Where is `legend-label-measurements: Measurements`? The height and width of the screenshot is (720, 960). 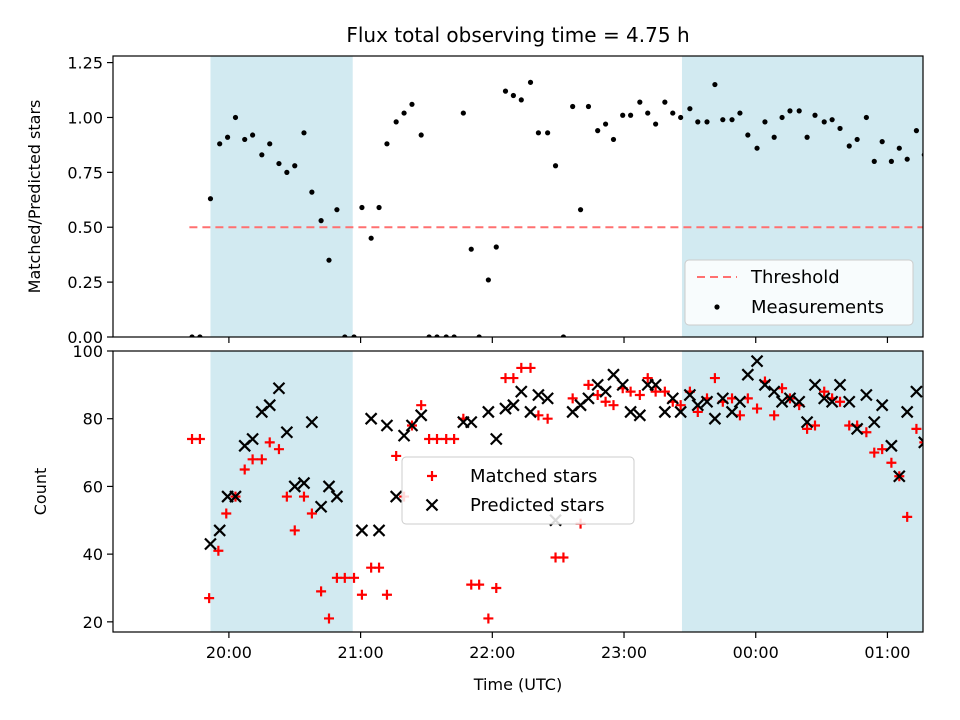
legend-label-measurements: Measurements is located at coordinates (817, 307).